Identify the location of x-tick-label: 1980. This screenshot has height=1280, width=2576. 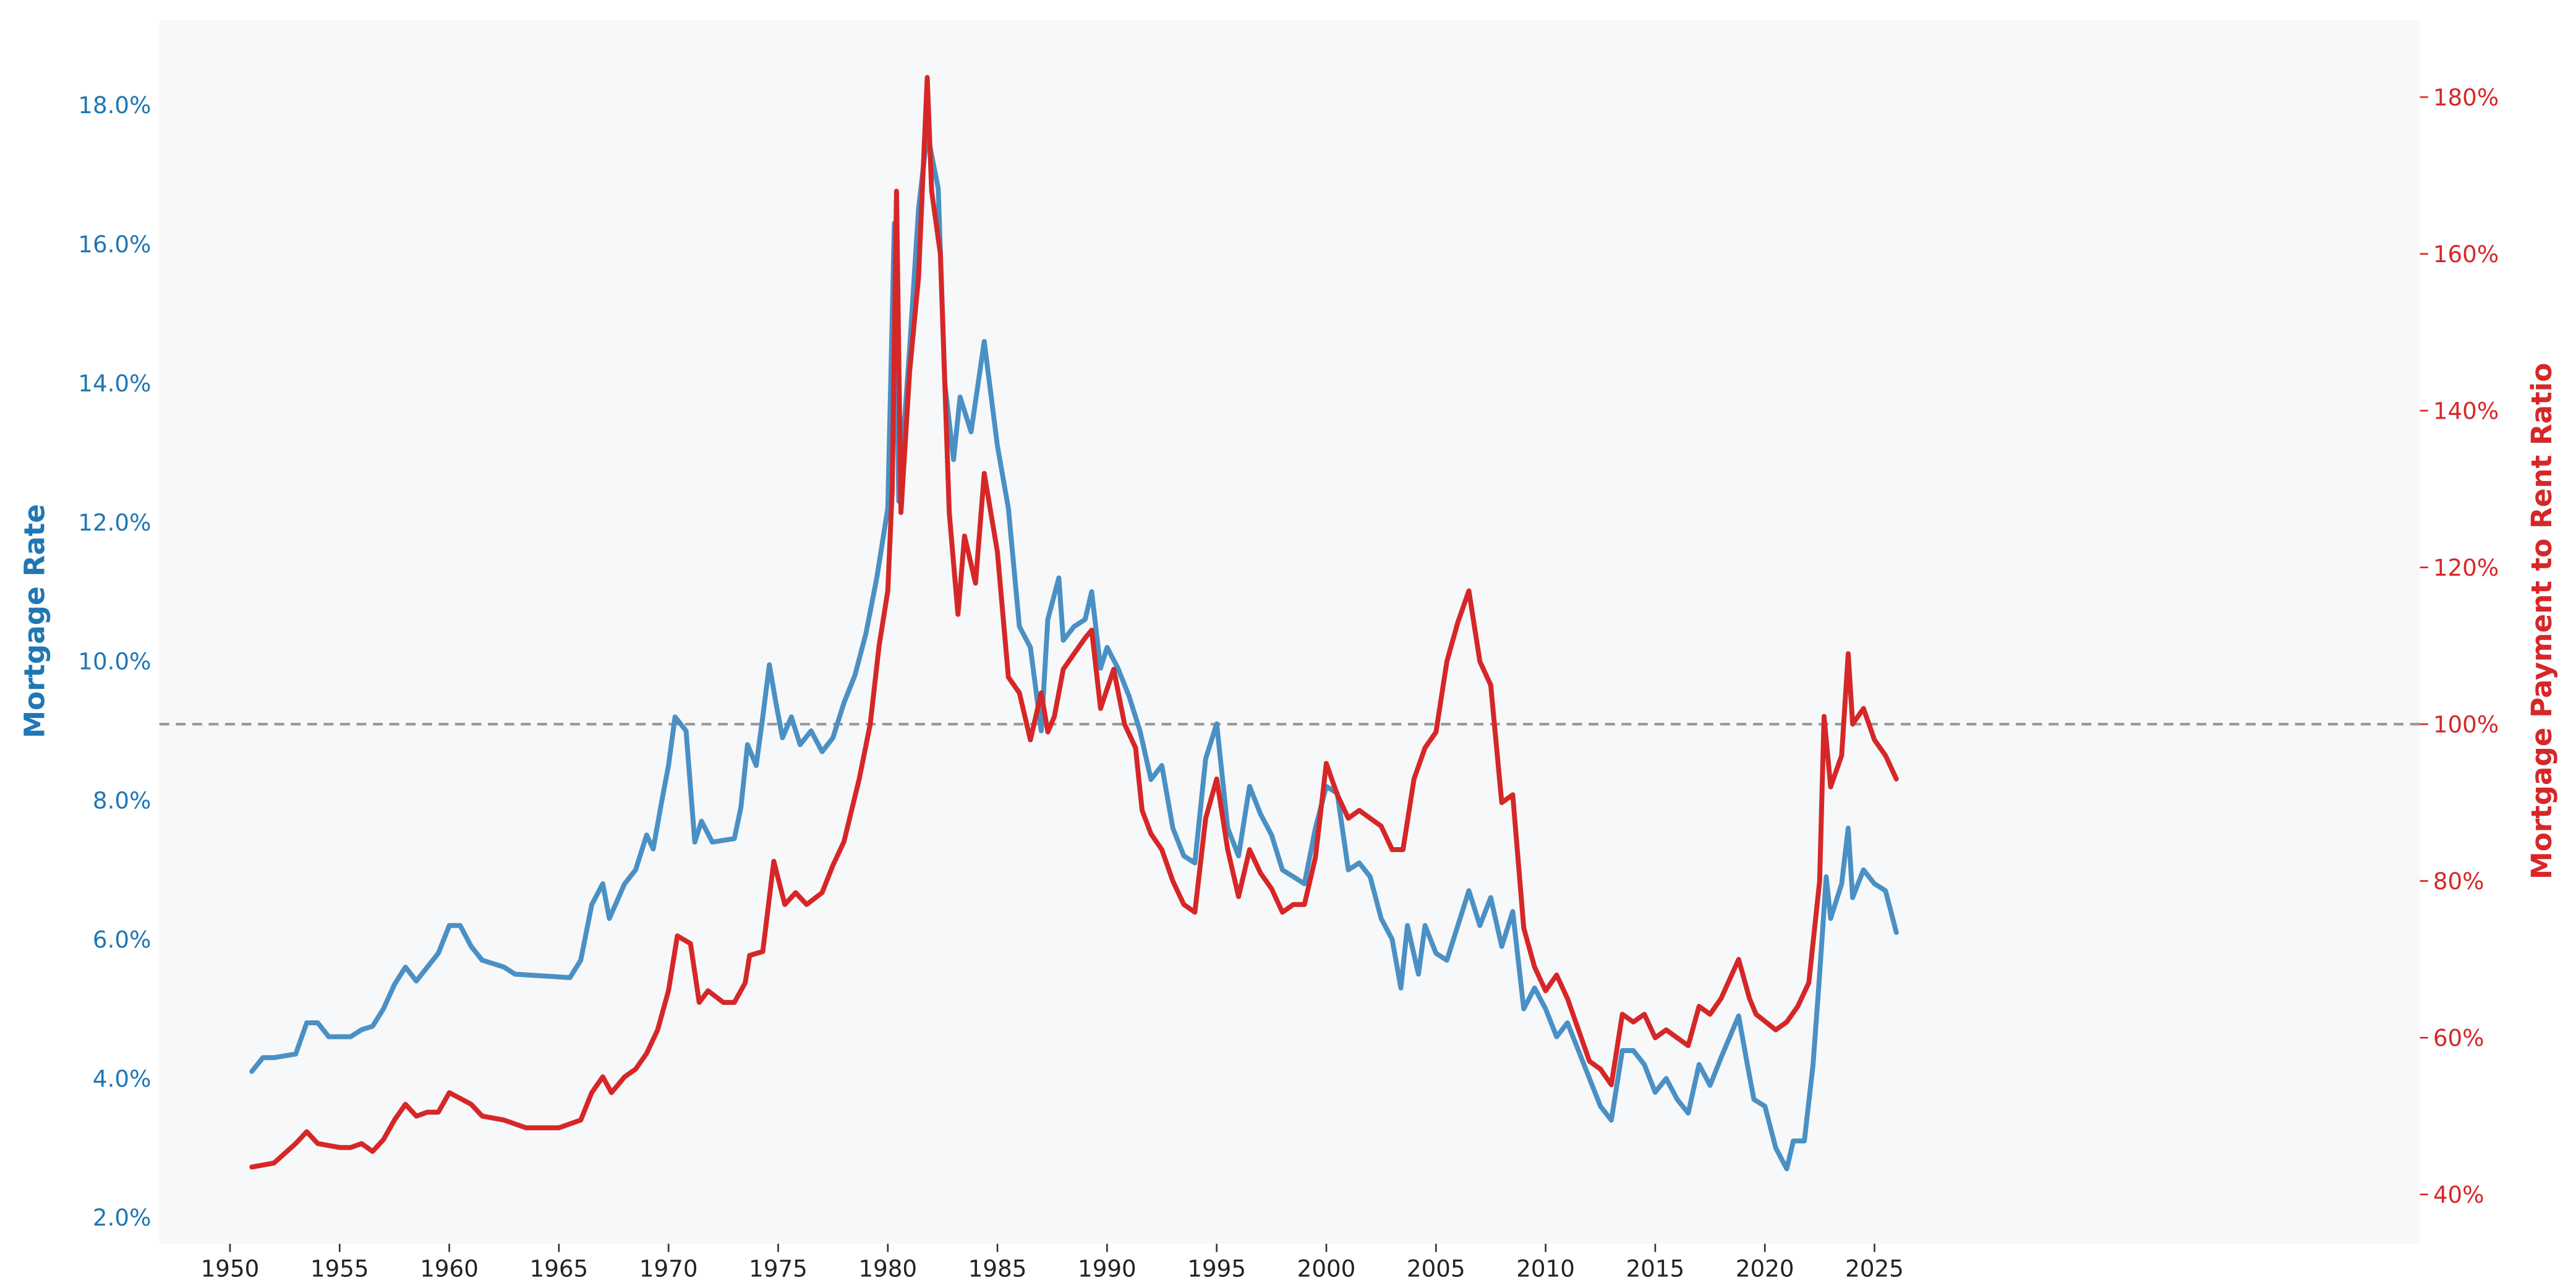
(887, 1267).